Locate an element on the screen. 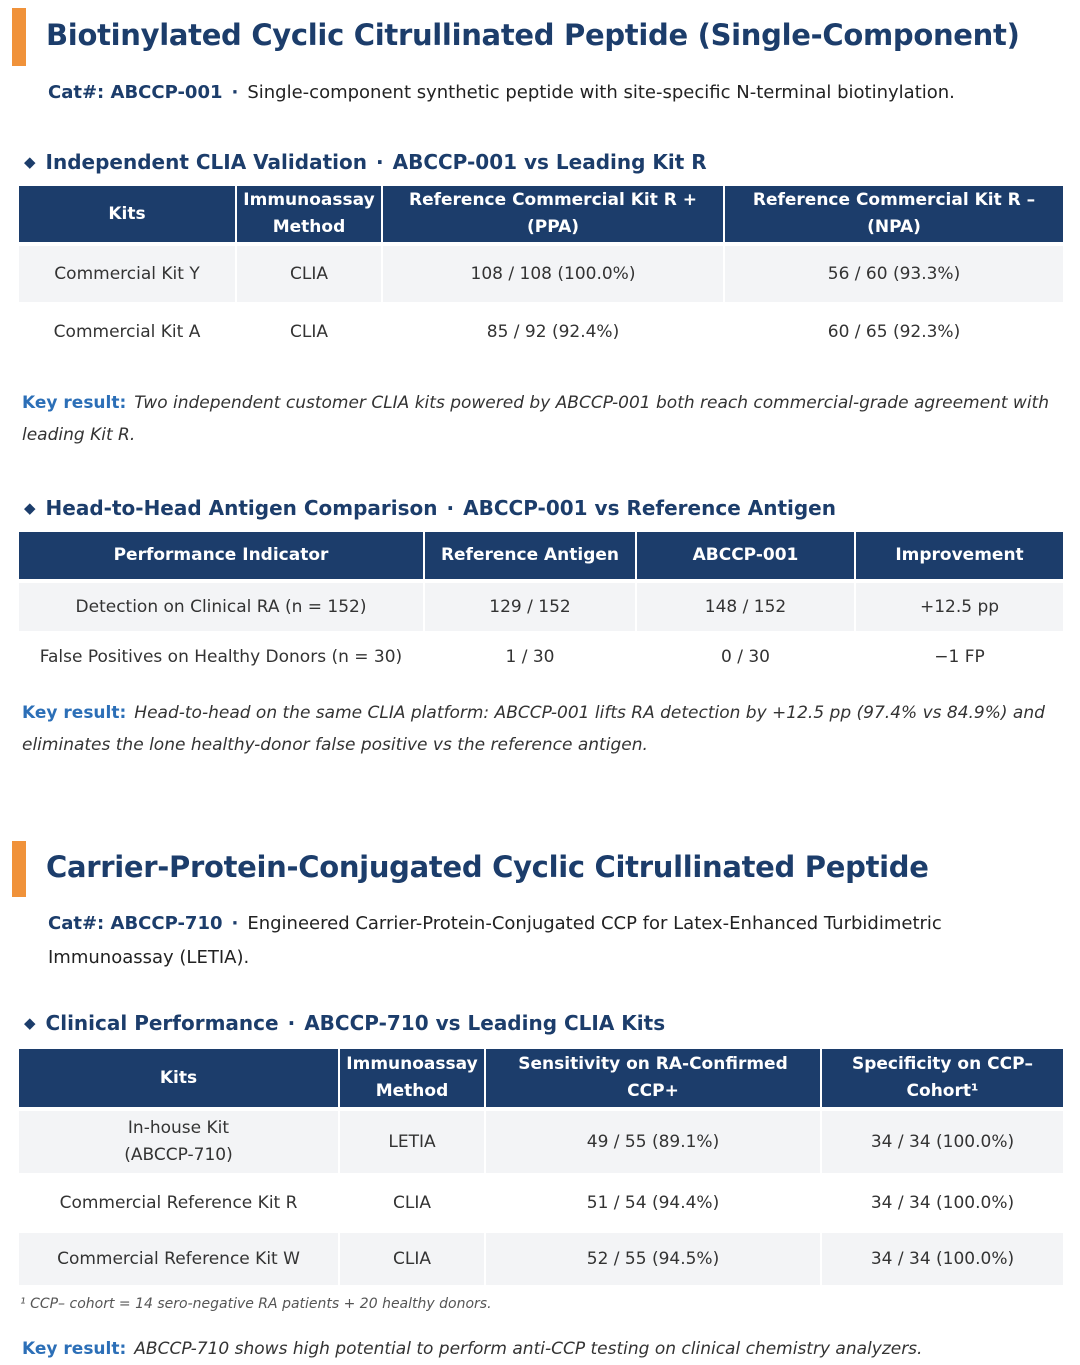 The height and width of the screenshot is (1365, 1080). table-cell: 0 / 30 is located at coordinates (745, 657).